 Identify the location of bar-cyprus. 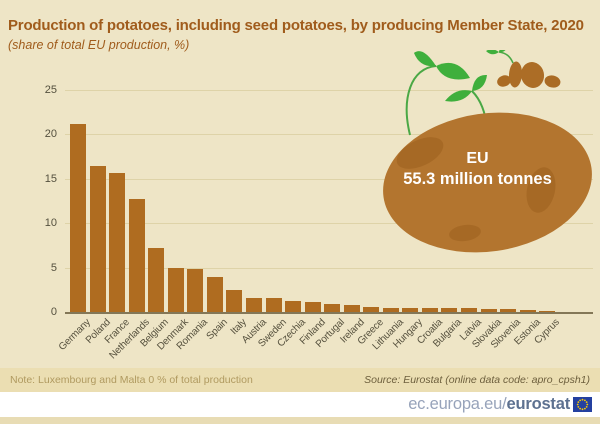
(547, 311).